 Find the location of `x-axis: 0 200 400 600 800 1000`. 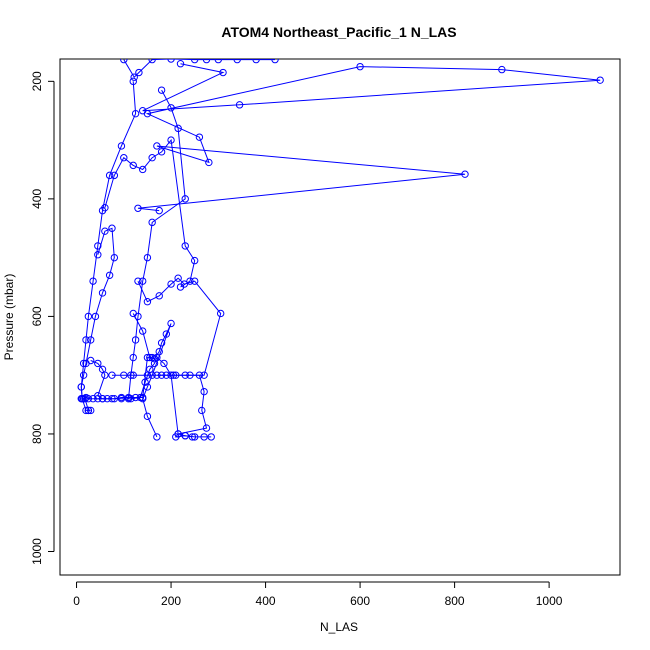

x-axis: 0 200 400 600 800 1000 is located at coordinates (318, 594).